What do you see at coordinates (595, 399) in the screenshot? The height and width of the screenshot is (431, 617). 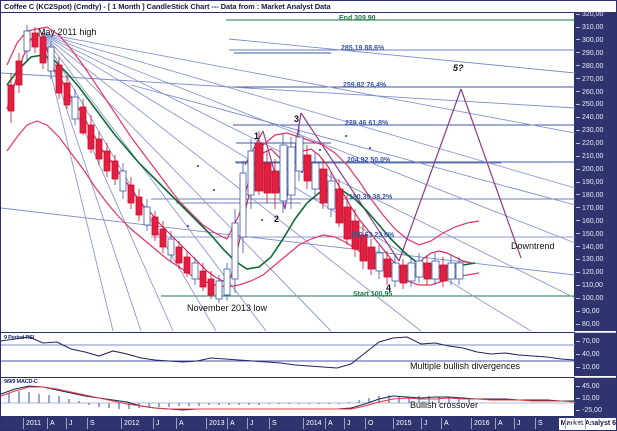 I see `macd-axis-tick: 10,00` at bounding box center [595, 399].